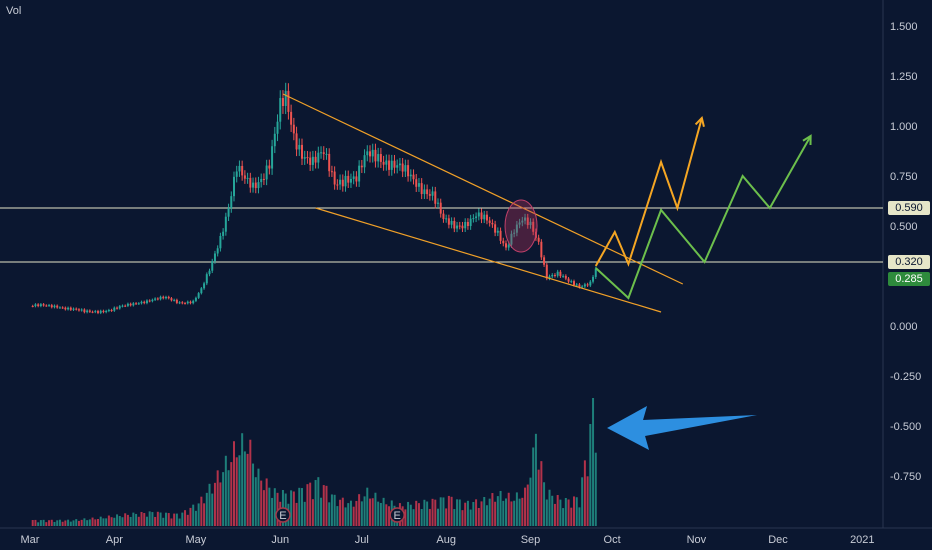 Image resolution: width=932 pixels, height=550 pixels. I want to click on x-tick-label: Apr, so click(114, 540).